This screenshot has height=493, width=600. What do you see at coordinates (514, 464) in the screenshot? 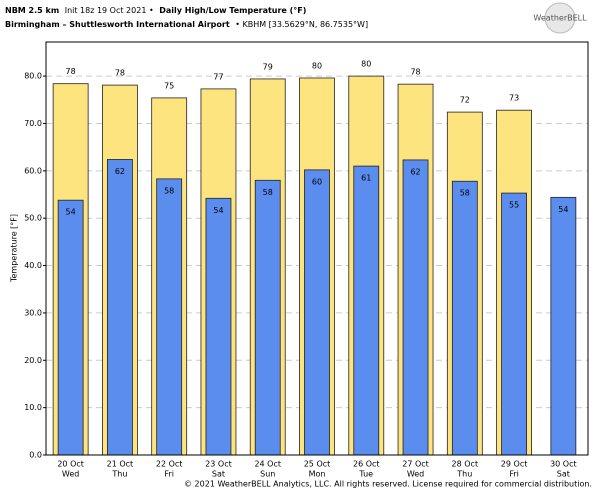
I see `x-tick-label: 29 Oct` at bounding box center [514, 464].